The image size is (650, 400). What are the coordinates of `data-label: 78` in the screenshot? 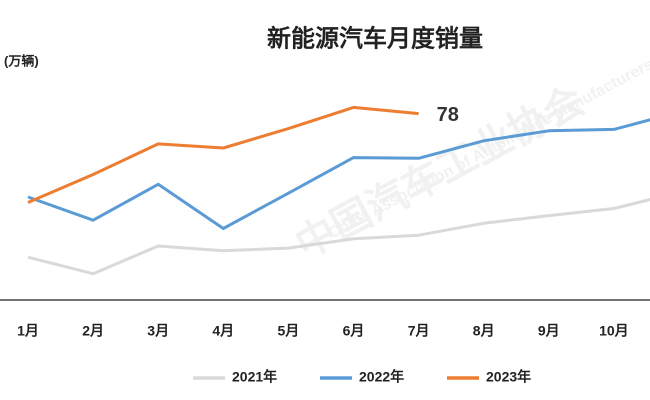 It's located at (448, 115).